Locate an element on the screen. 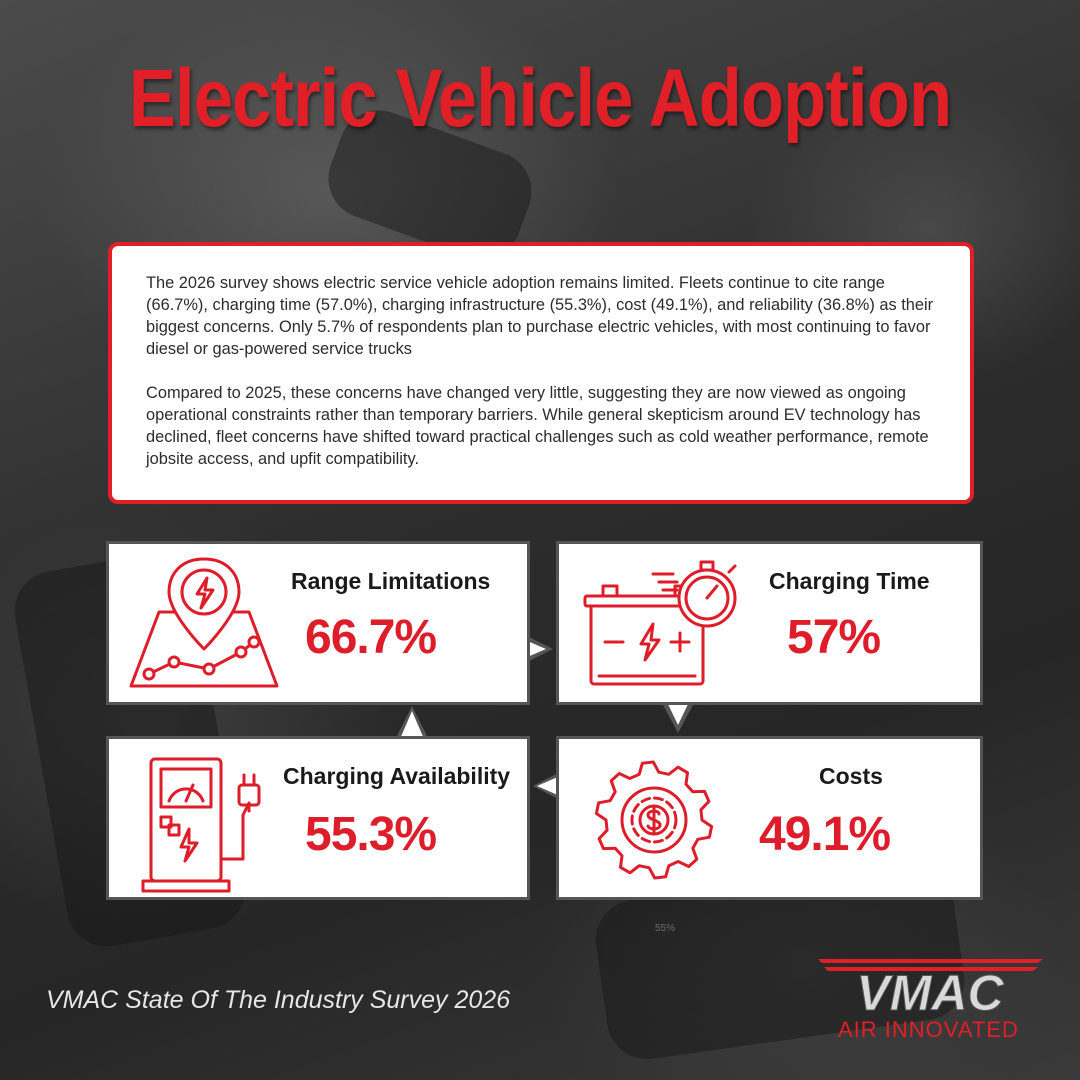  pointer-up-inner is located at coordinates (412, 725).